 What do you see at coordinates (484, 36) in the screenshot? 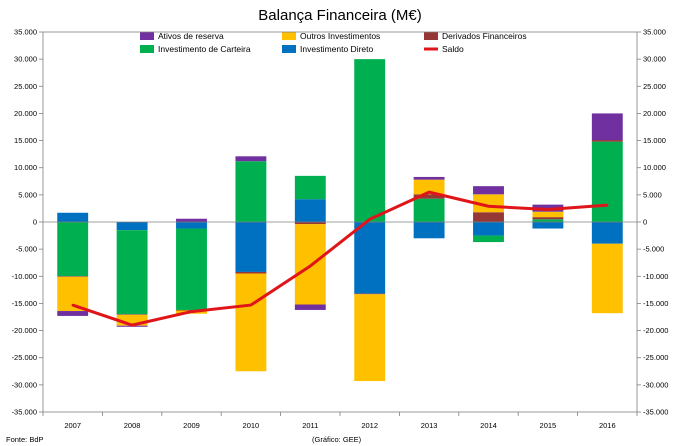
I see `legend-label-derivados-financeiros: Derivados Financeiros` at bounding box center [484, 36].